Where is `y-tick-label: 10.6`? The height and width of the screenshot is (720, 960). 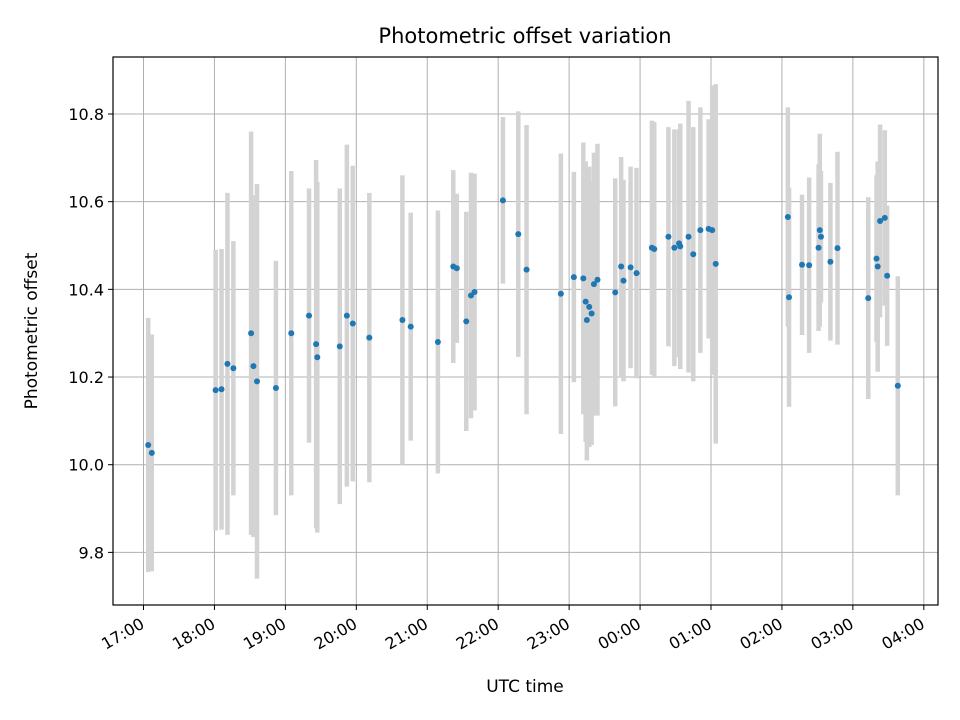
y-tick-label: 10.6 is located at coordinates (86, 202).